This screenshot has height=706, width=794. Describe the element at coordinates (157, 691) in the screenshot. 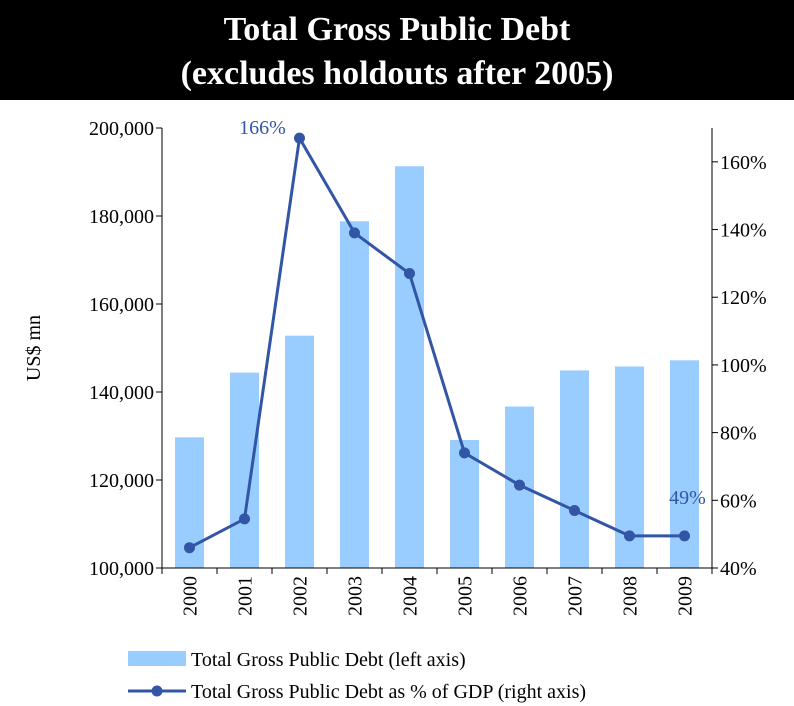

I see `legend-line-marker` at that location.